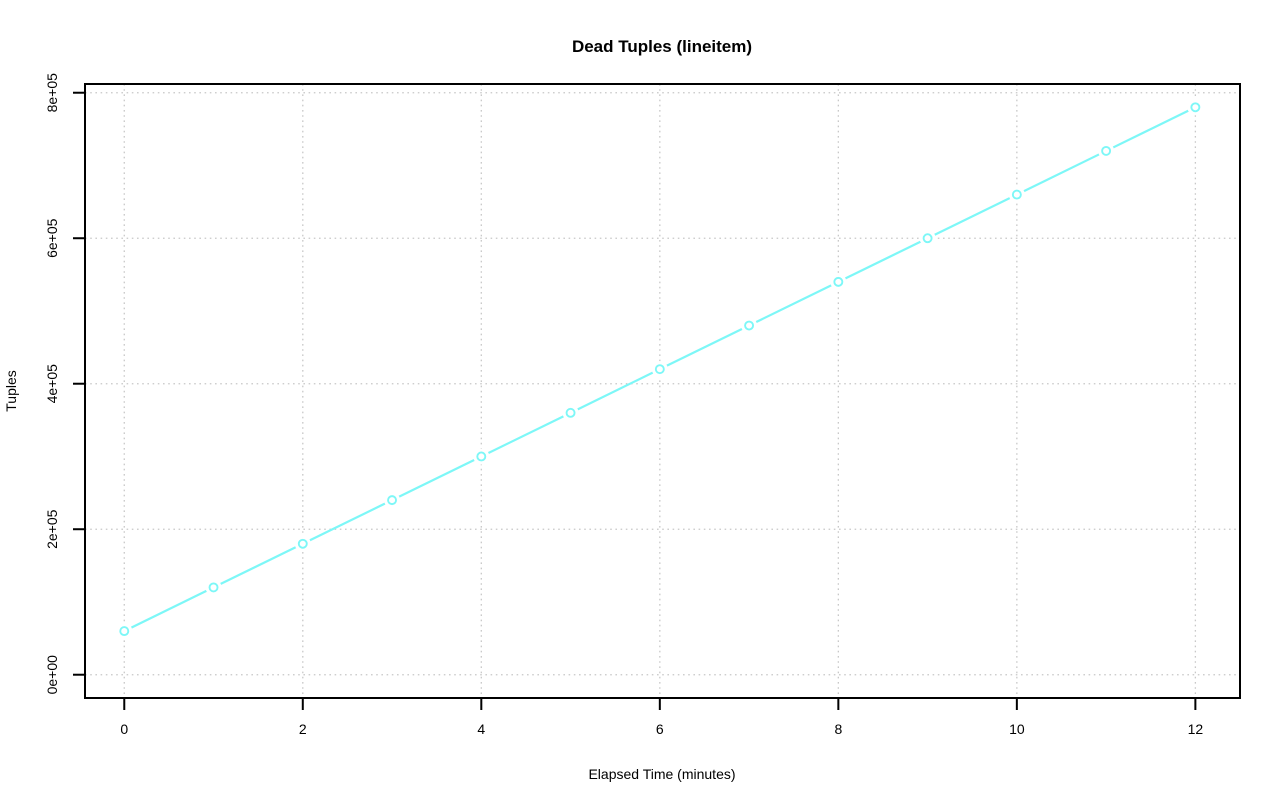  What do you see at coordinates (660, 729) in the screenshot?
I see `x-tick-label: 6` at bounding box center [660, 729].